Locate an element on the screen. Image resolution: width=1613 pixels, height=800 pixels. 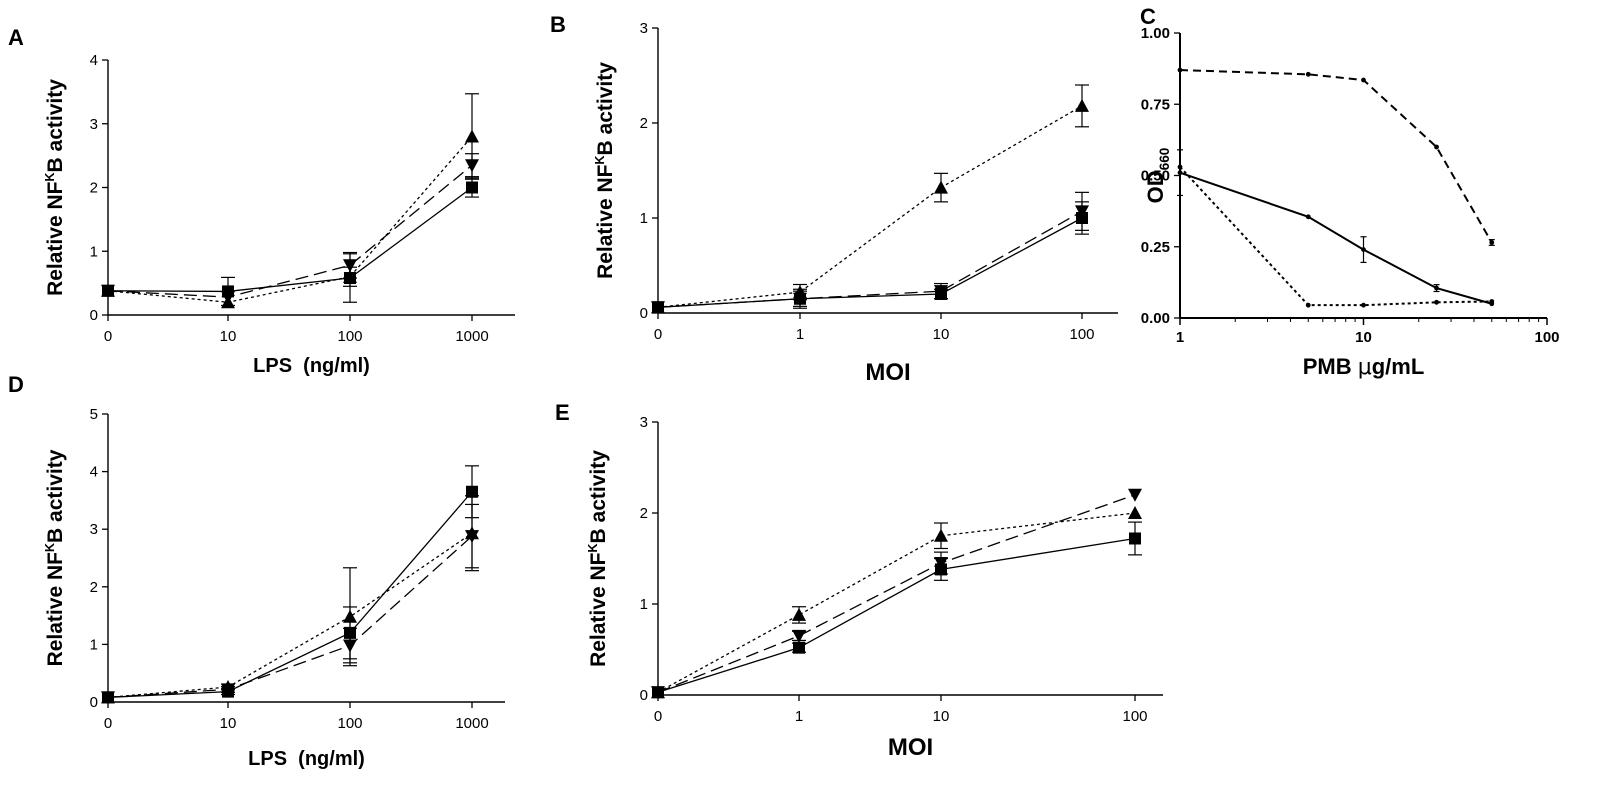
y-tick-label: 0.75 is located at coordinates (1155, 104).